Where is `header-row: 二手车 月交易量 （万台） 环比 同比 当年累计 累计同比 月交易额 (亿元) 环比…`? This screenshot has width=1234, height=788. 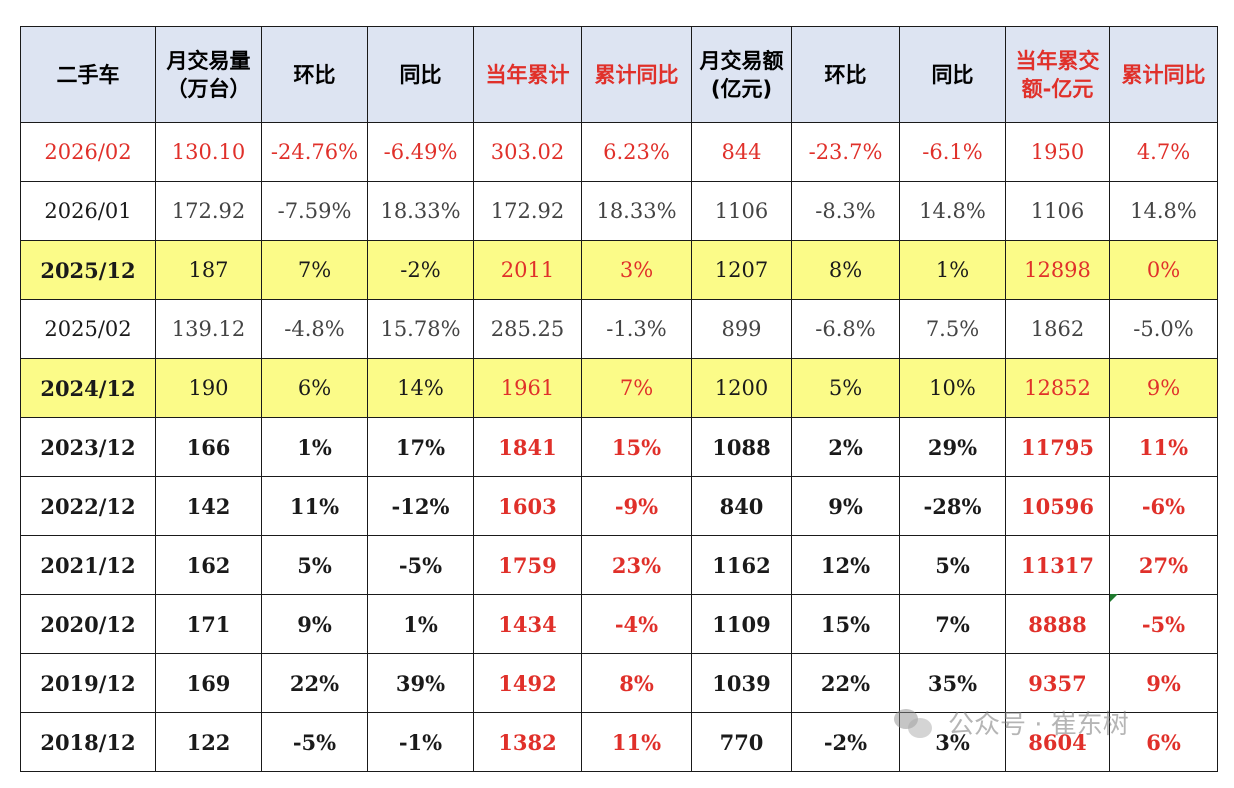 header-row: 二手车 月交易量 （万台） 环比 同比 当年累计 累计同比 月交易额 (亿元) 环比… is located at coordinates (619, 74).